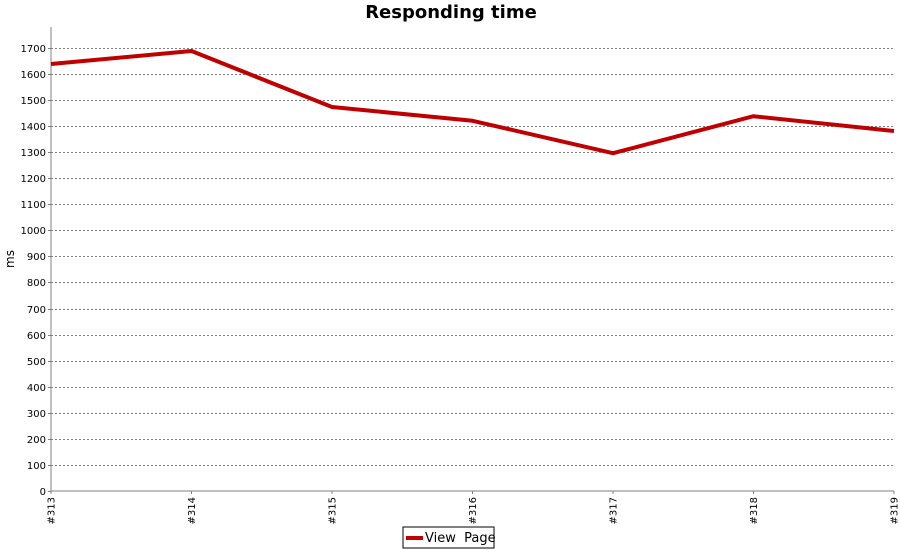 This screenshot has height=550, width=900. Describe the element at coordinates (33, 179) in the screenshot. I see `y-tick-label: 1200` at that location.